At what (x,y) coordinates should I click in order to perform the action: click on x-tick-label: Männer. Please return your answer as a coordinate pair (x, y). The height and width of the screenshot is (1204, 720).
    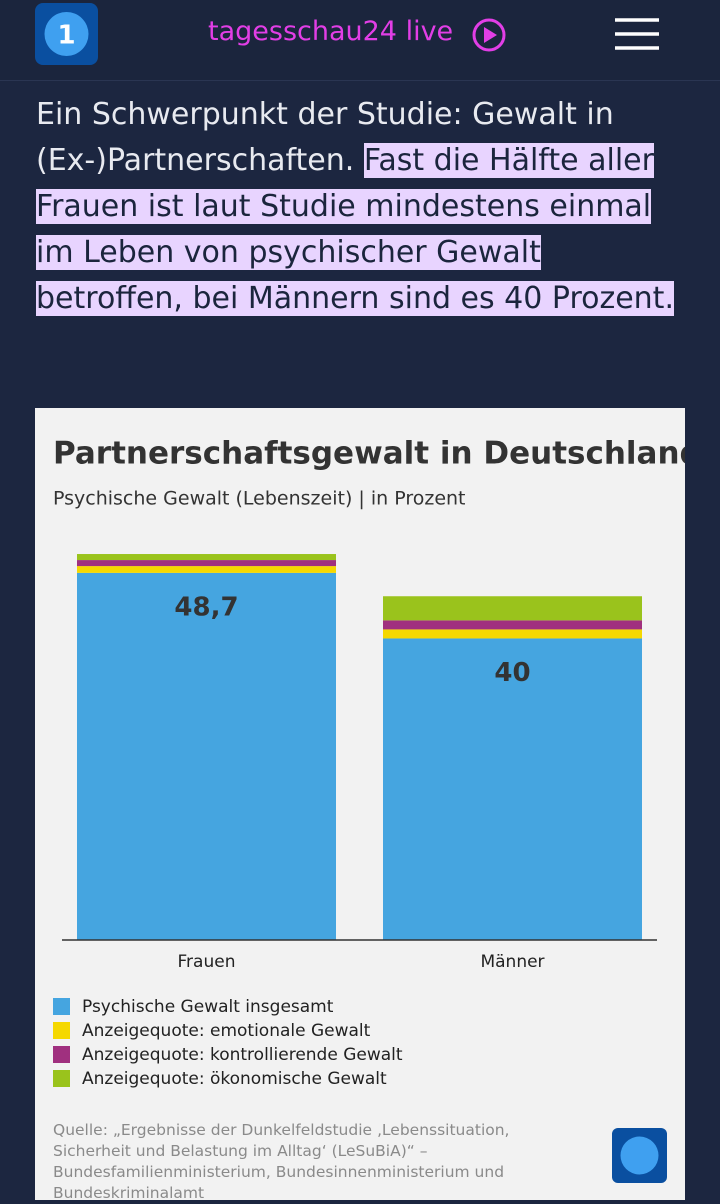
    Looking at the image, I should click on (512, 962).